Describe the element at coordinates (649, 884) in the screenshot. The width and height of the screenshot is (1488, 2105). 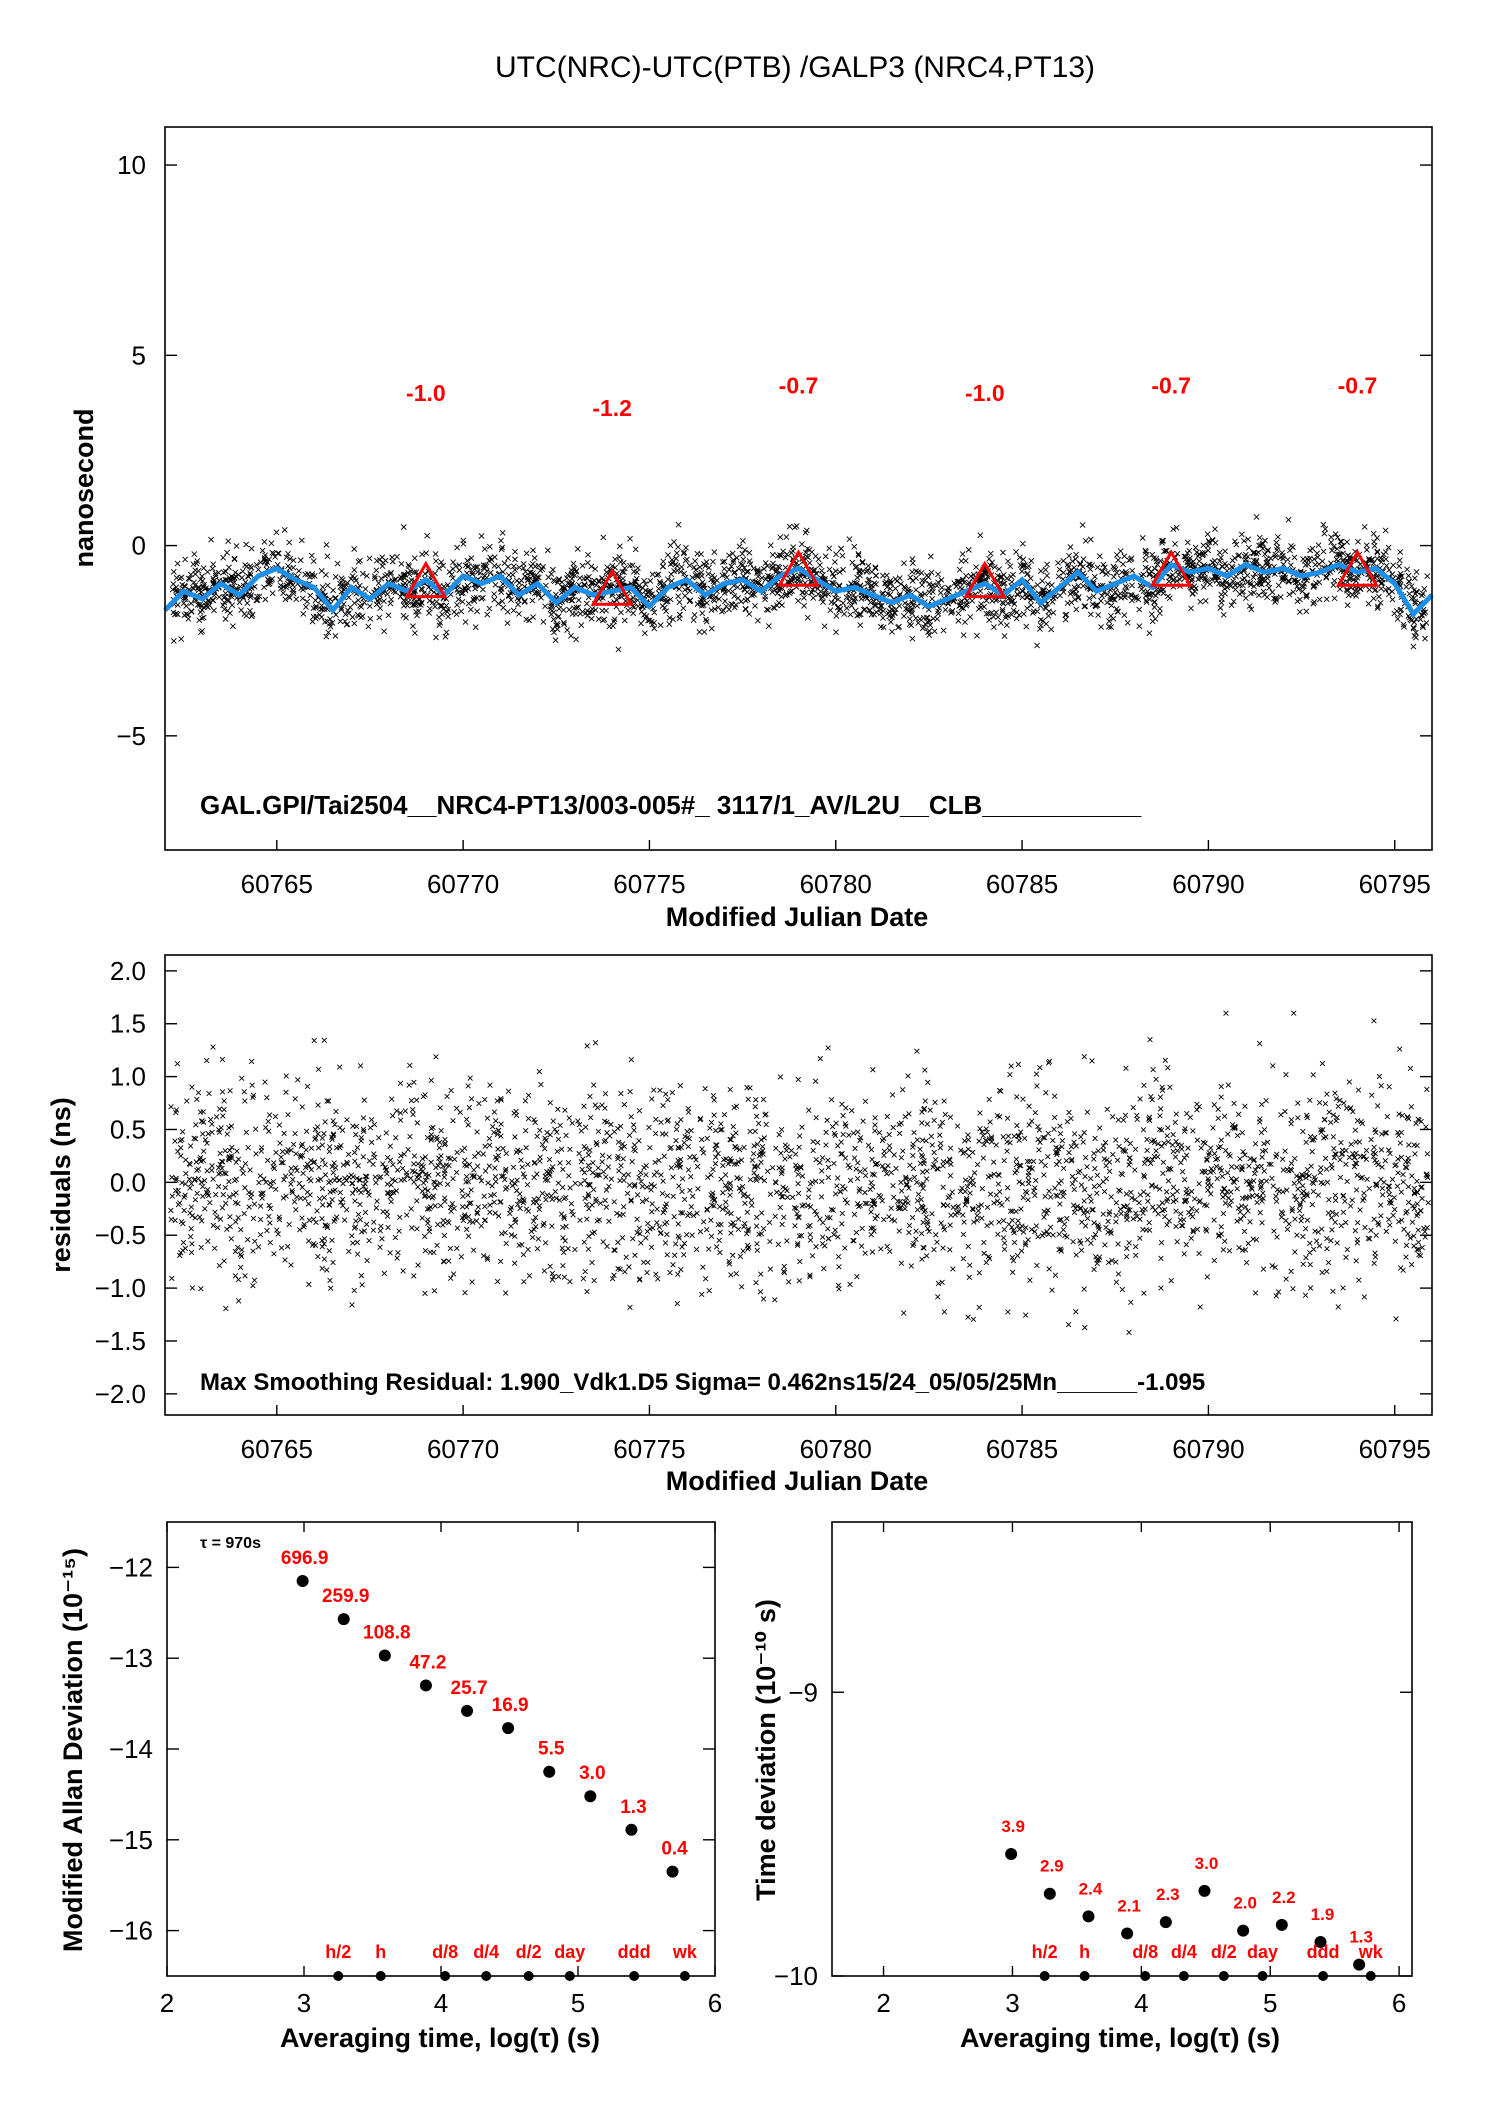
I see `time-series-xtick-label: 60775` at that location.